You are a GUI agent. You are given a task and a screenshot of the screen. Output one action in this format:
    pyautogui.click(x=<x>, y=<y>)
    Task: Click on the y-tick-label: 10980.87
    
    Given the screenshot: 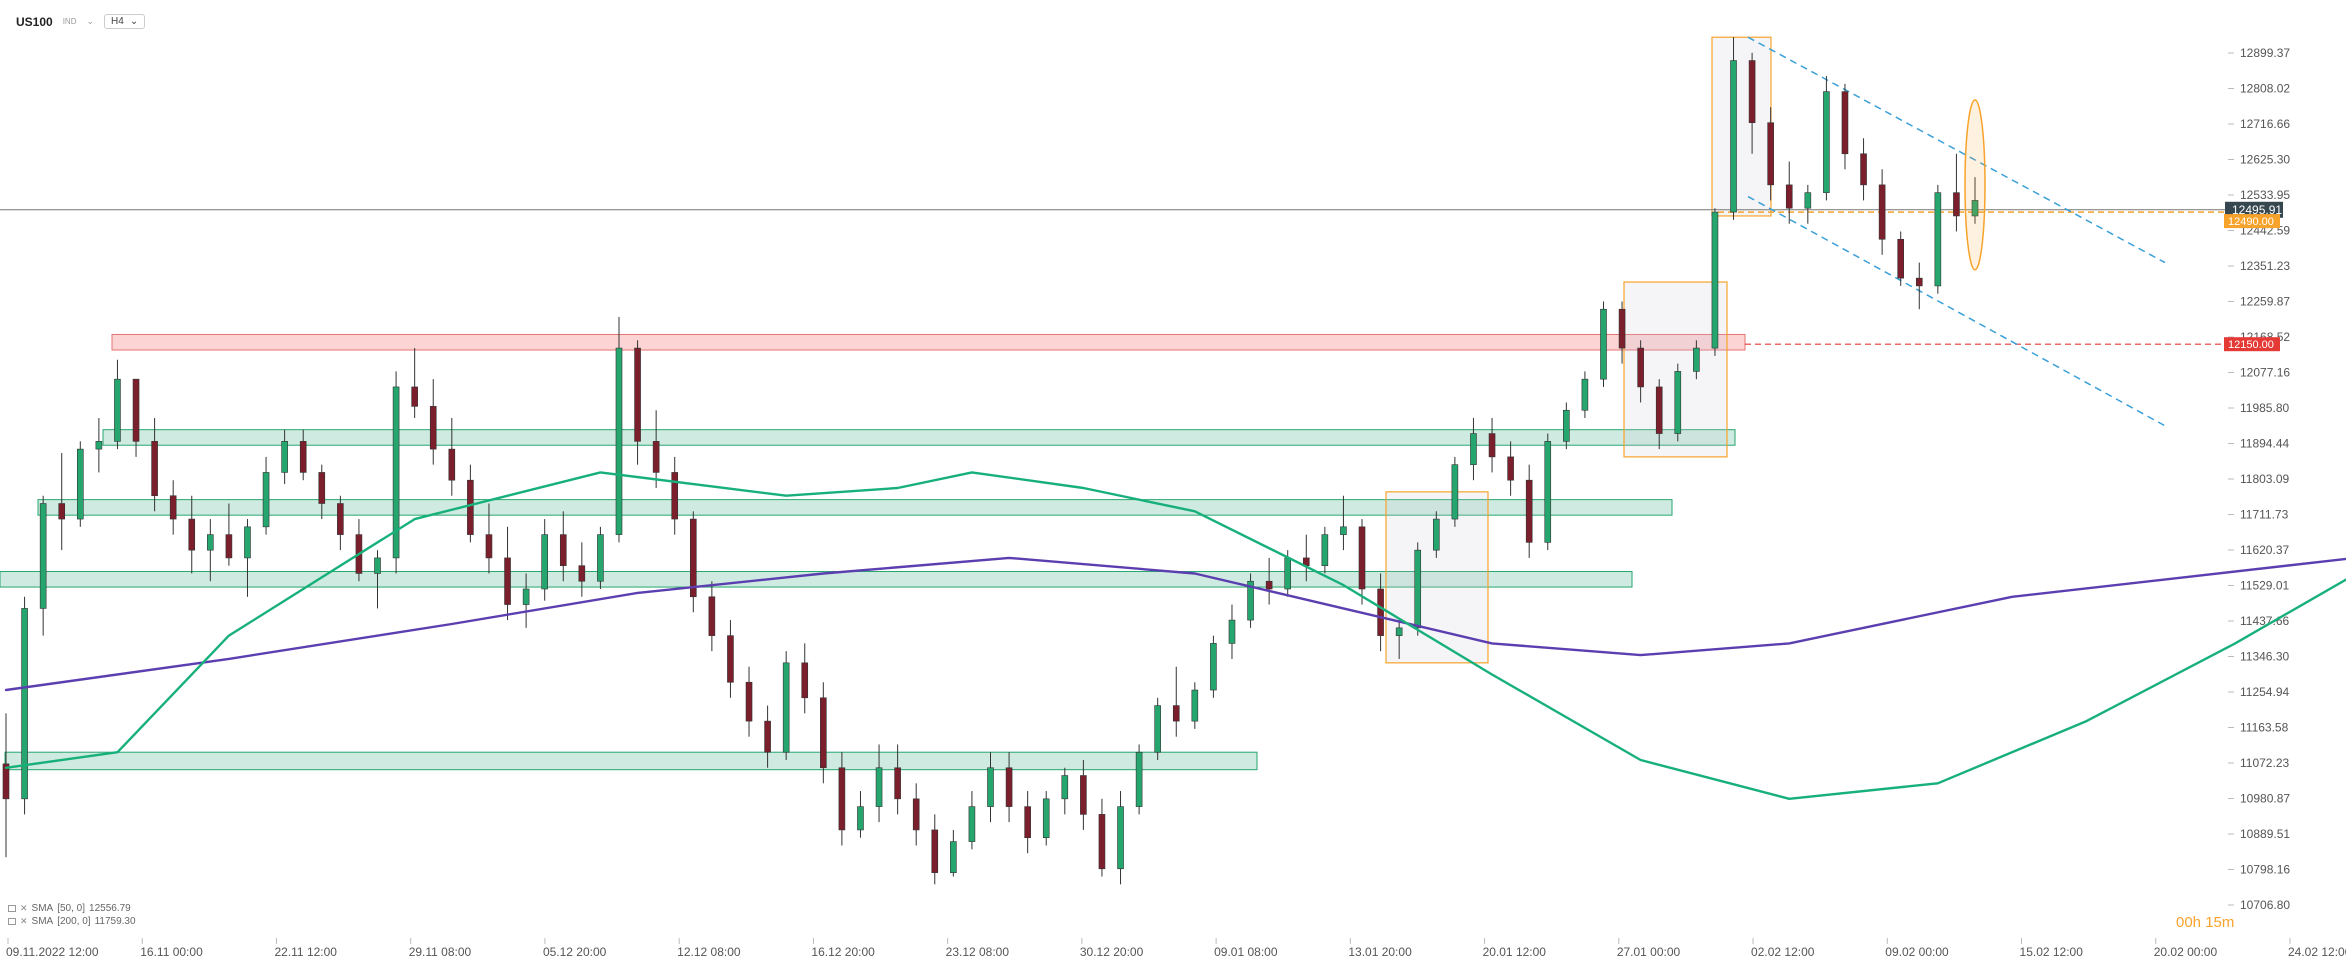 What is the action you would take?
    pyautogui.click(x=2265, y=799)
    